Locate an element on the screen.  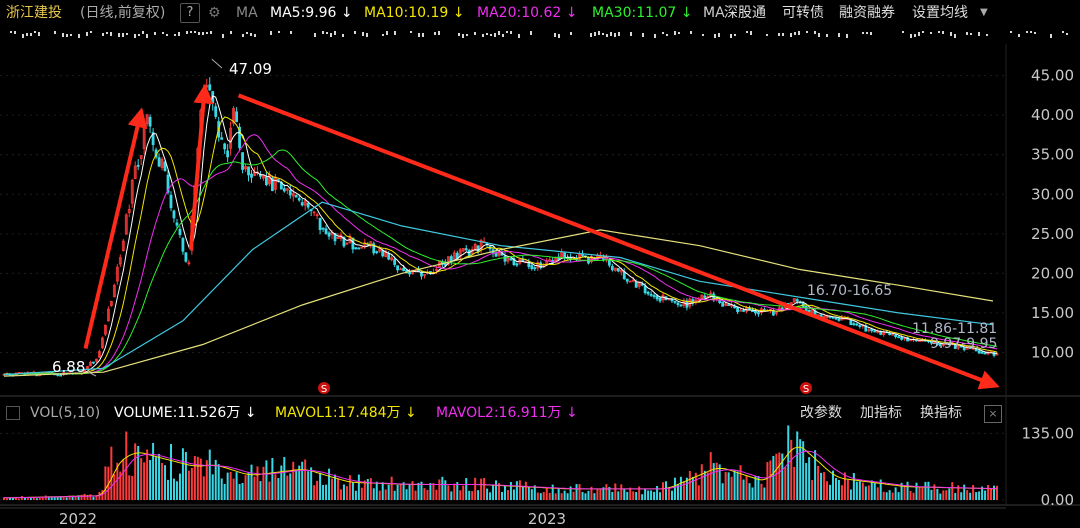
button-hk-connect: 深股通 is located at coordinates (745, 13).